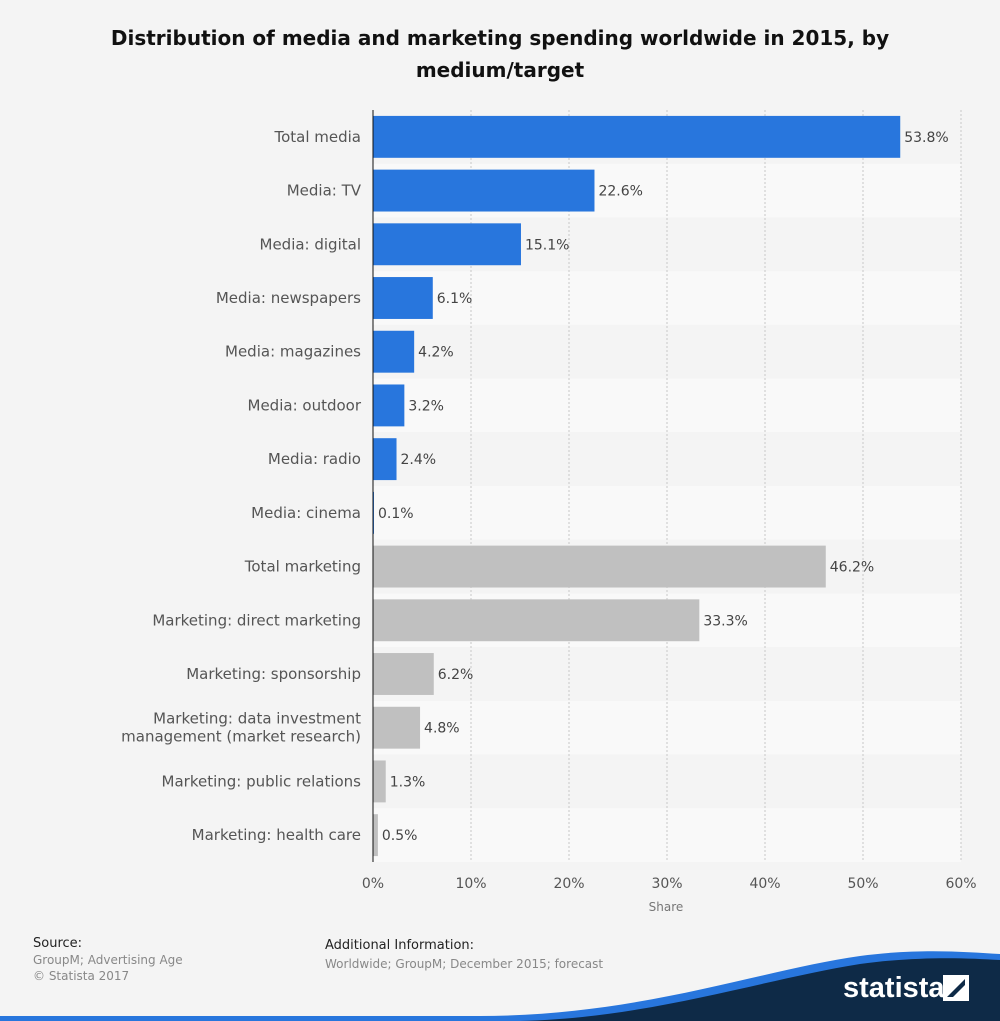 This screenshot has height=1021, width=1000. I want to click on category-label: Marketing: health care, so click(276, 835).